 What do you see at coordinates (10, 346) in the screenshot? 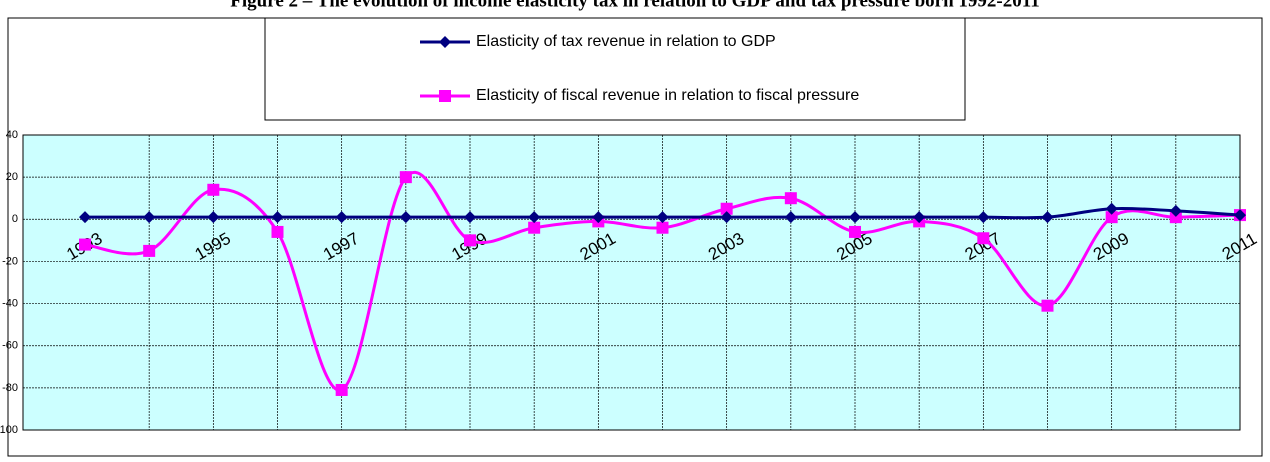
I see `y-tick-label: -60` at bounding box center [10, 346].